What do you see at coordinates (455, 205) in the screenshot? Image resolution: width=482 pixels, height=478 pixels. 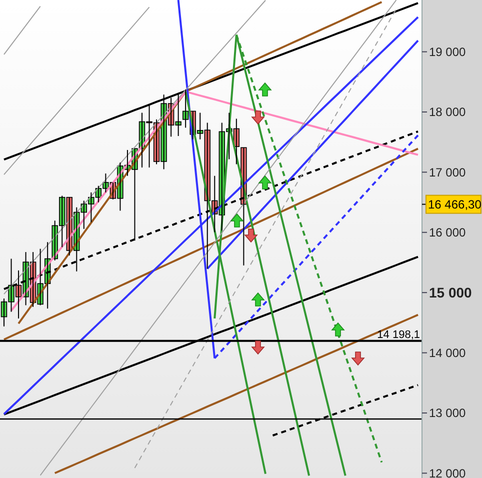 I see `text: 16 466,30` at bounding box center [455, 205].